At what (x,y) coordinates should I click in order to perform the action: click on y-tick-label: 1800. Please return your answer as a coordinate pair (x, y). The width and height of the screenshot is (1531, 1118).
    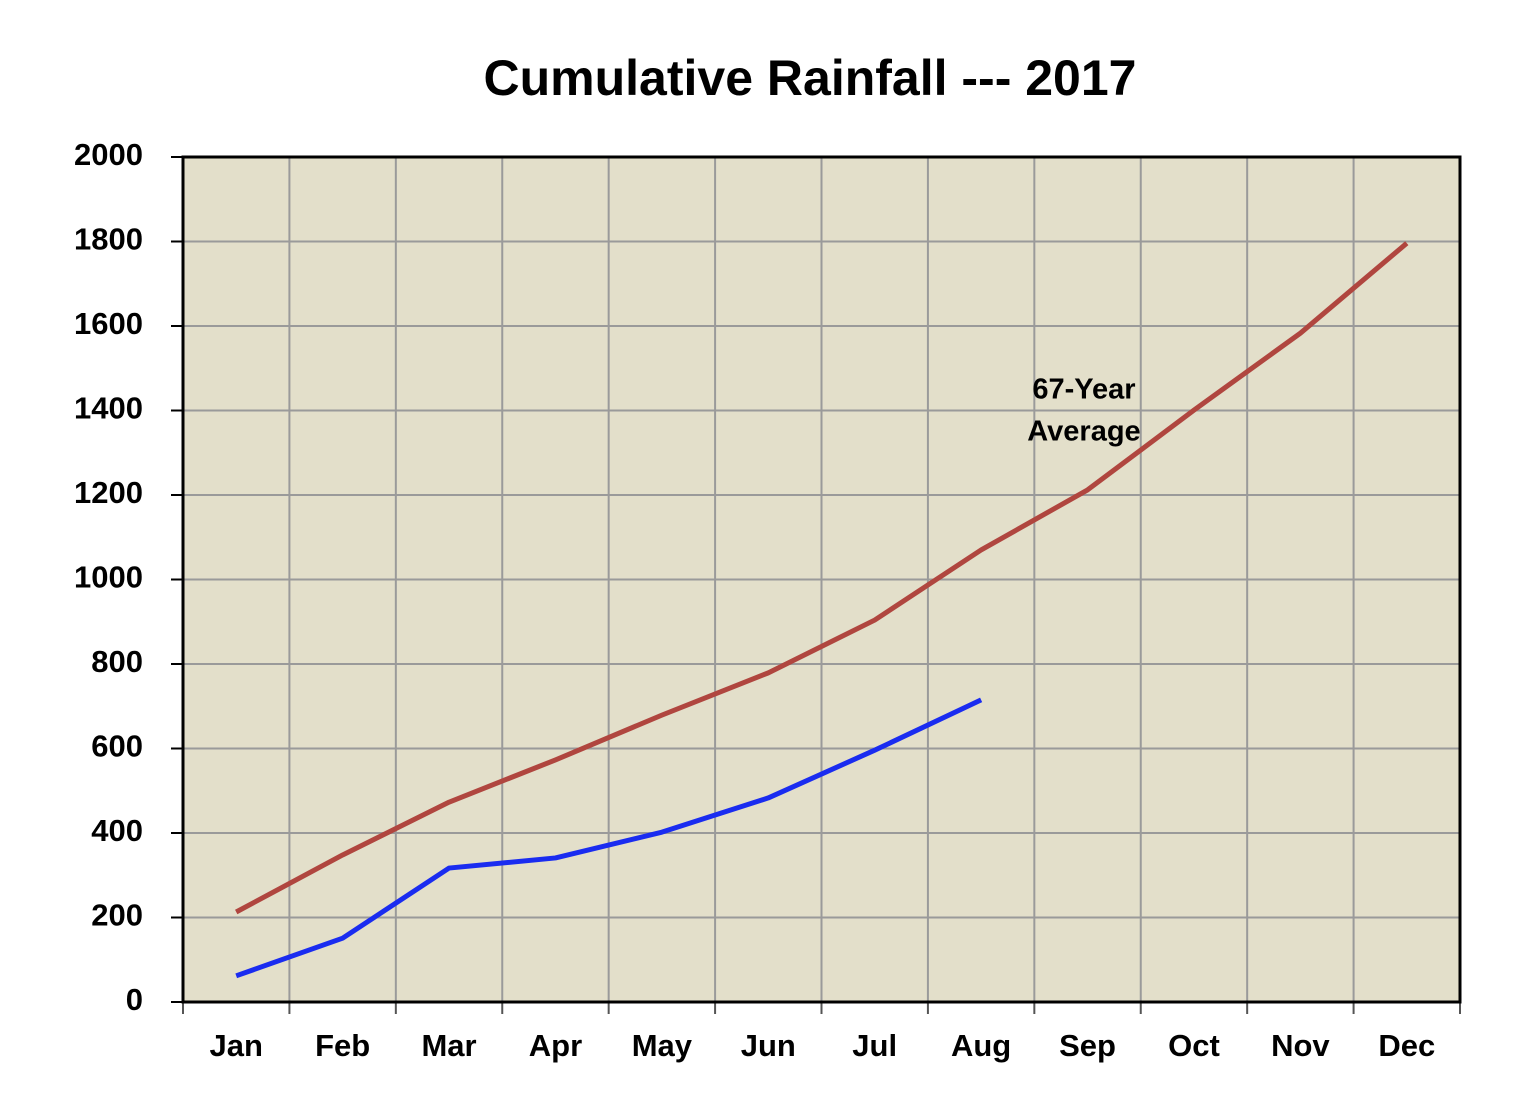
    Looking at the image, I should click on (108, 239).